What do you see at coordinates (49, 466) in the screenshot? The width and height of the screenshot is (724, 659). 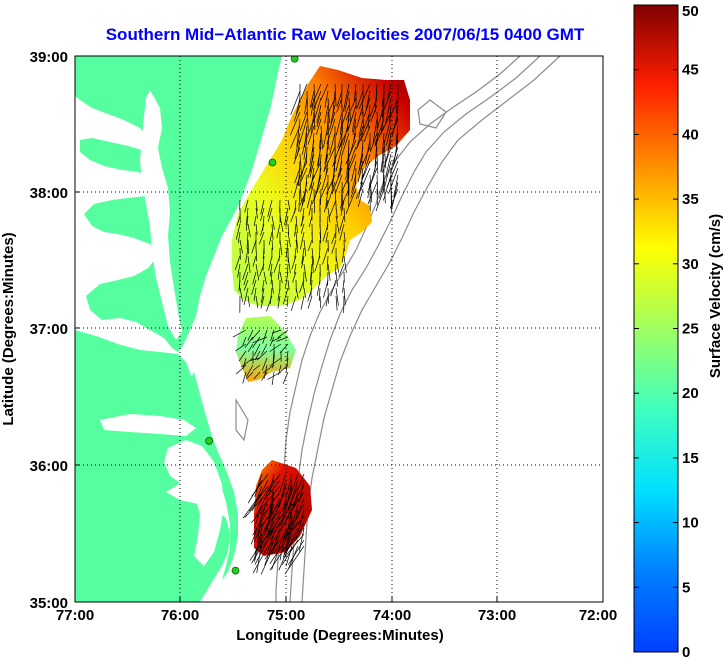 I see `y-tick-label: 36:00` at bounding box center [49, 466].